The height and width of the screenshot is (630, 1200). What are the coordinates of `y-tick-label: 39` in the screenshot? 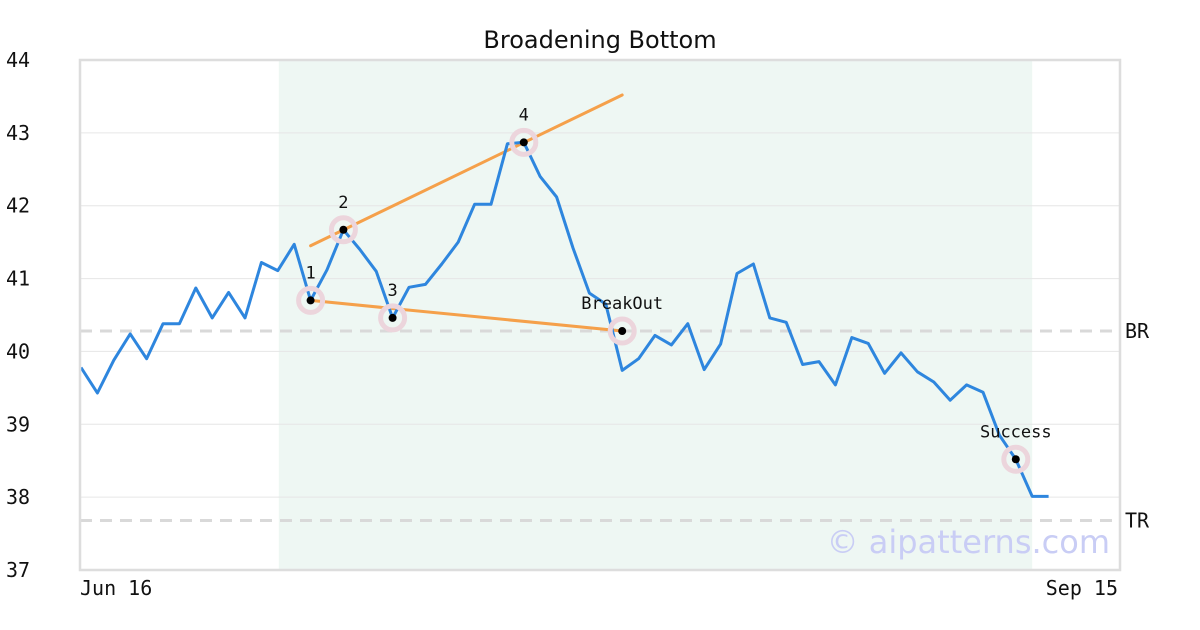 It's located at (18, 424).